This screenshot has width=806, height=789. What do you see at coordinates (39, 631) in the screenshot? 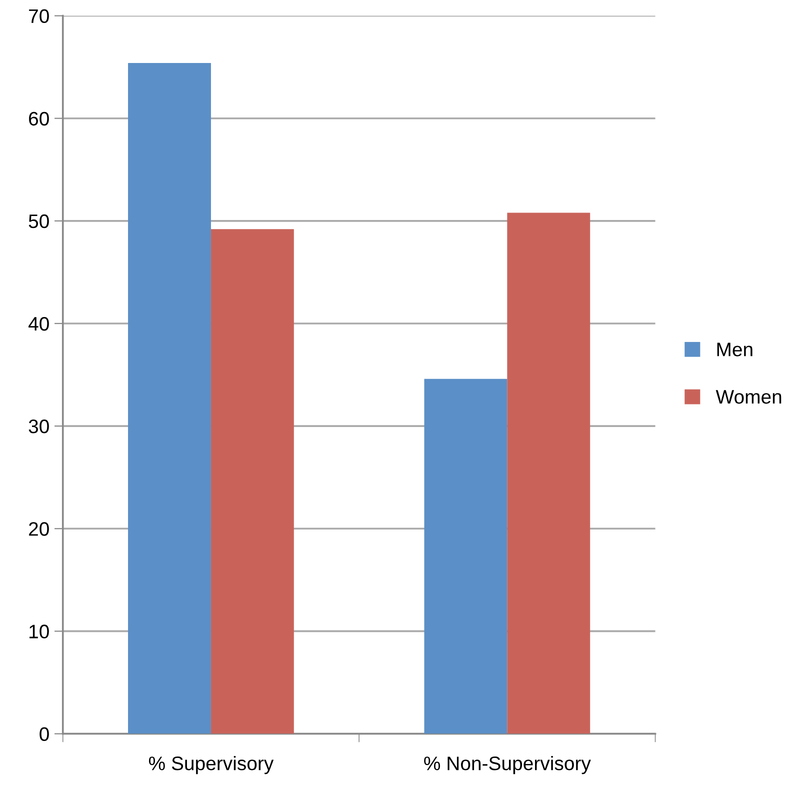
I see `y-tick-label: 10` at bounding box center [39, 631].